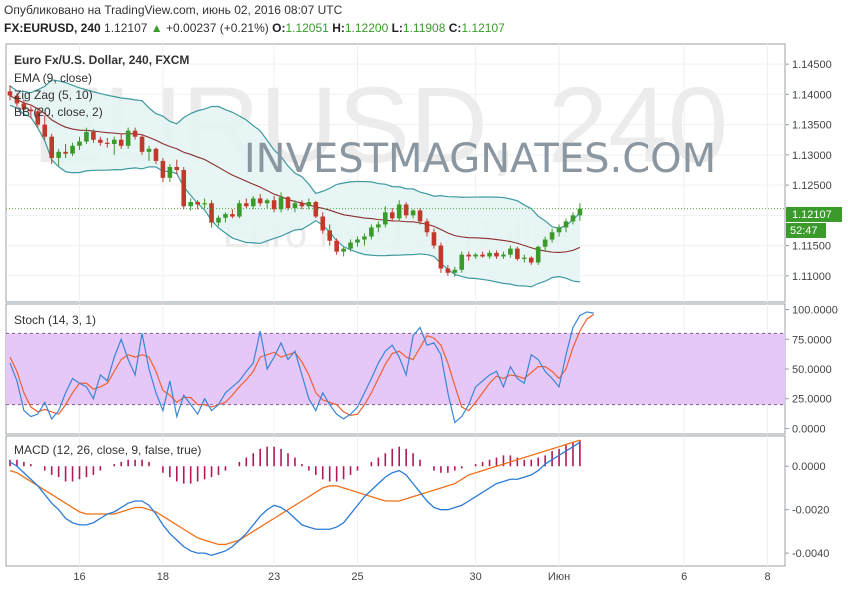  Describe the element at coordinates (480, 159) in the screenshot. I see `brand-watermark: INVESTMAGNATES.COM` at that location.